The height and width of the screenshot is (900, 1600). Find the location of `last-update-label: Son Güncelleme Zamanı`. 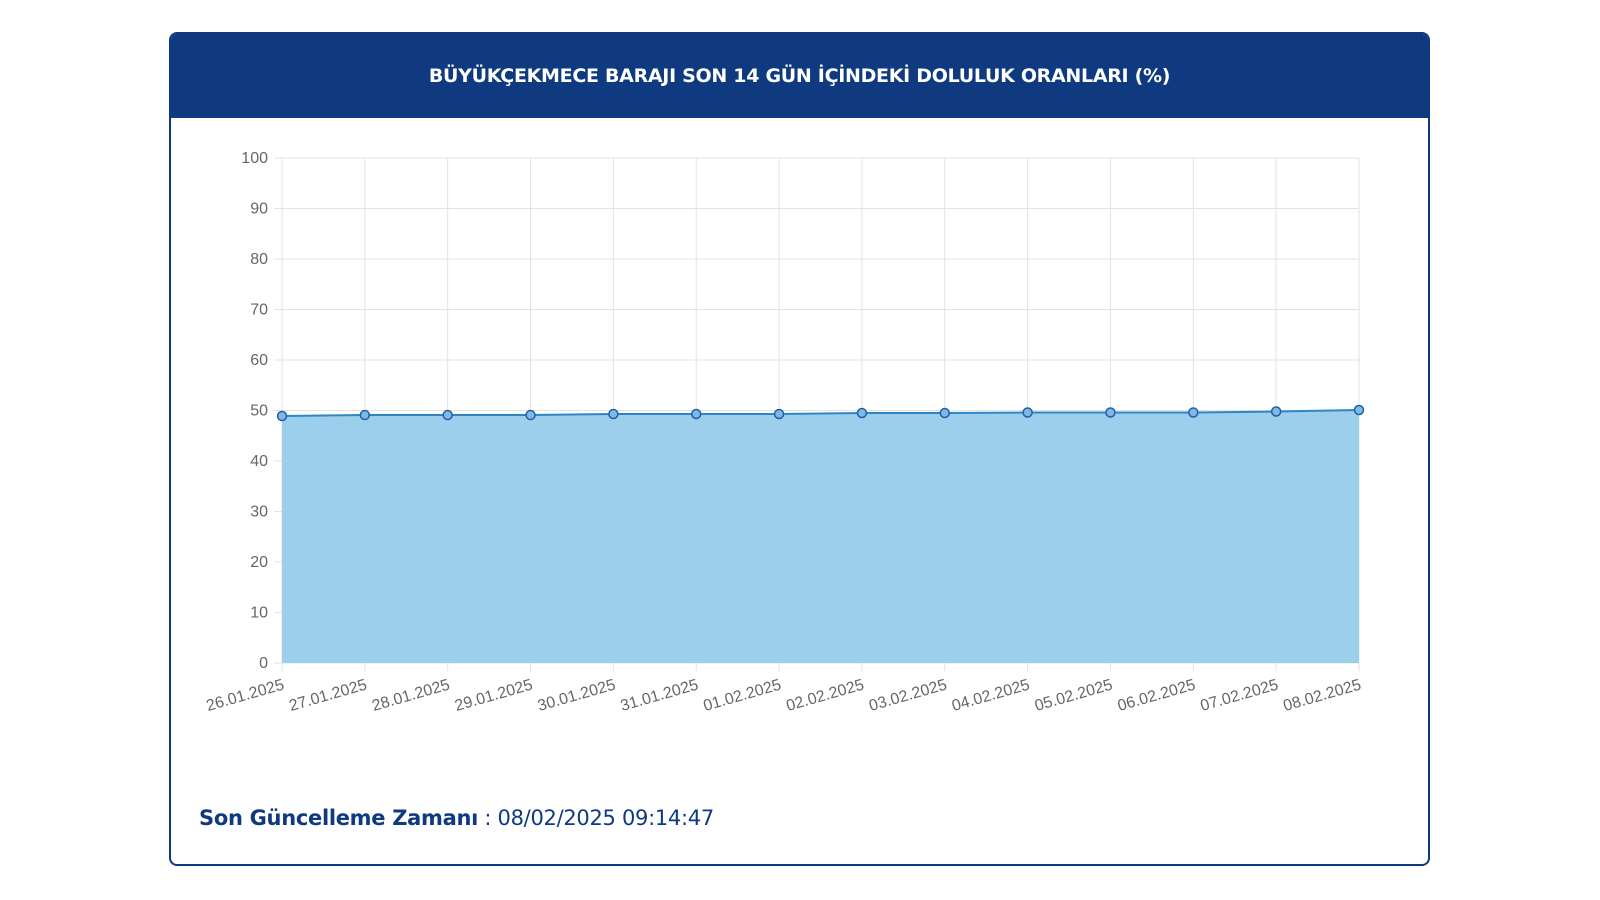

last-update-label: Son Güncelleme Zamanı is located at coordinates (339, 818).